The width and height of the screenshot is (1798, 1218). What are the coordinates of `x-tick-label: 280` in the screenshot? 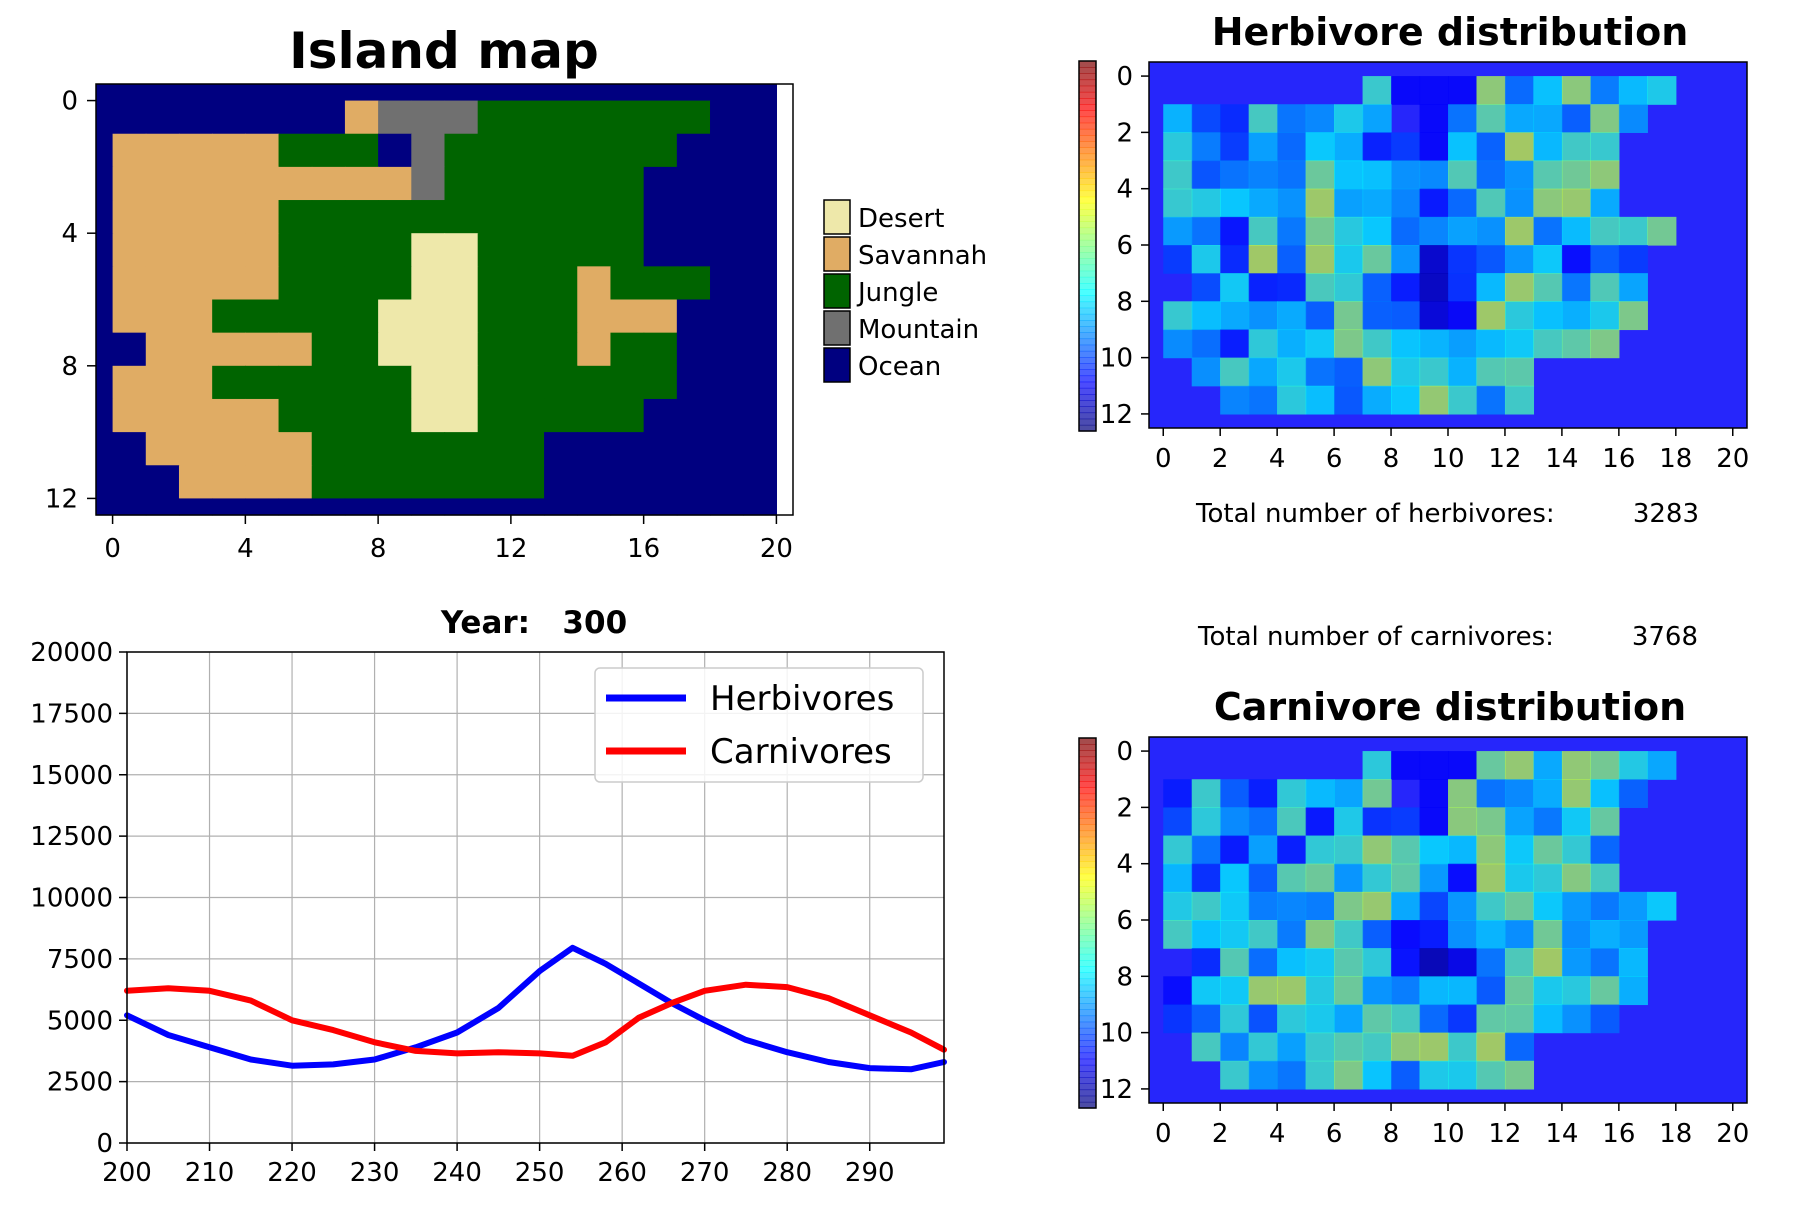 It's located at (787, 1173).